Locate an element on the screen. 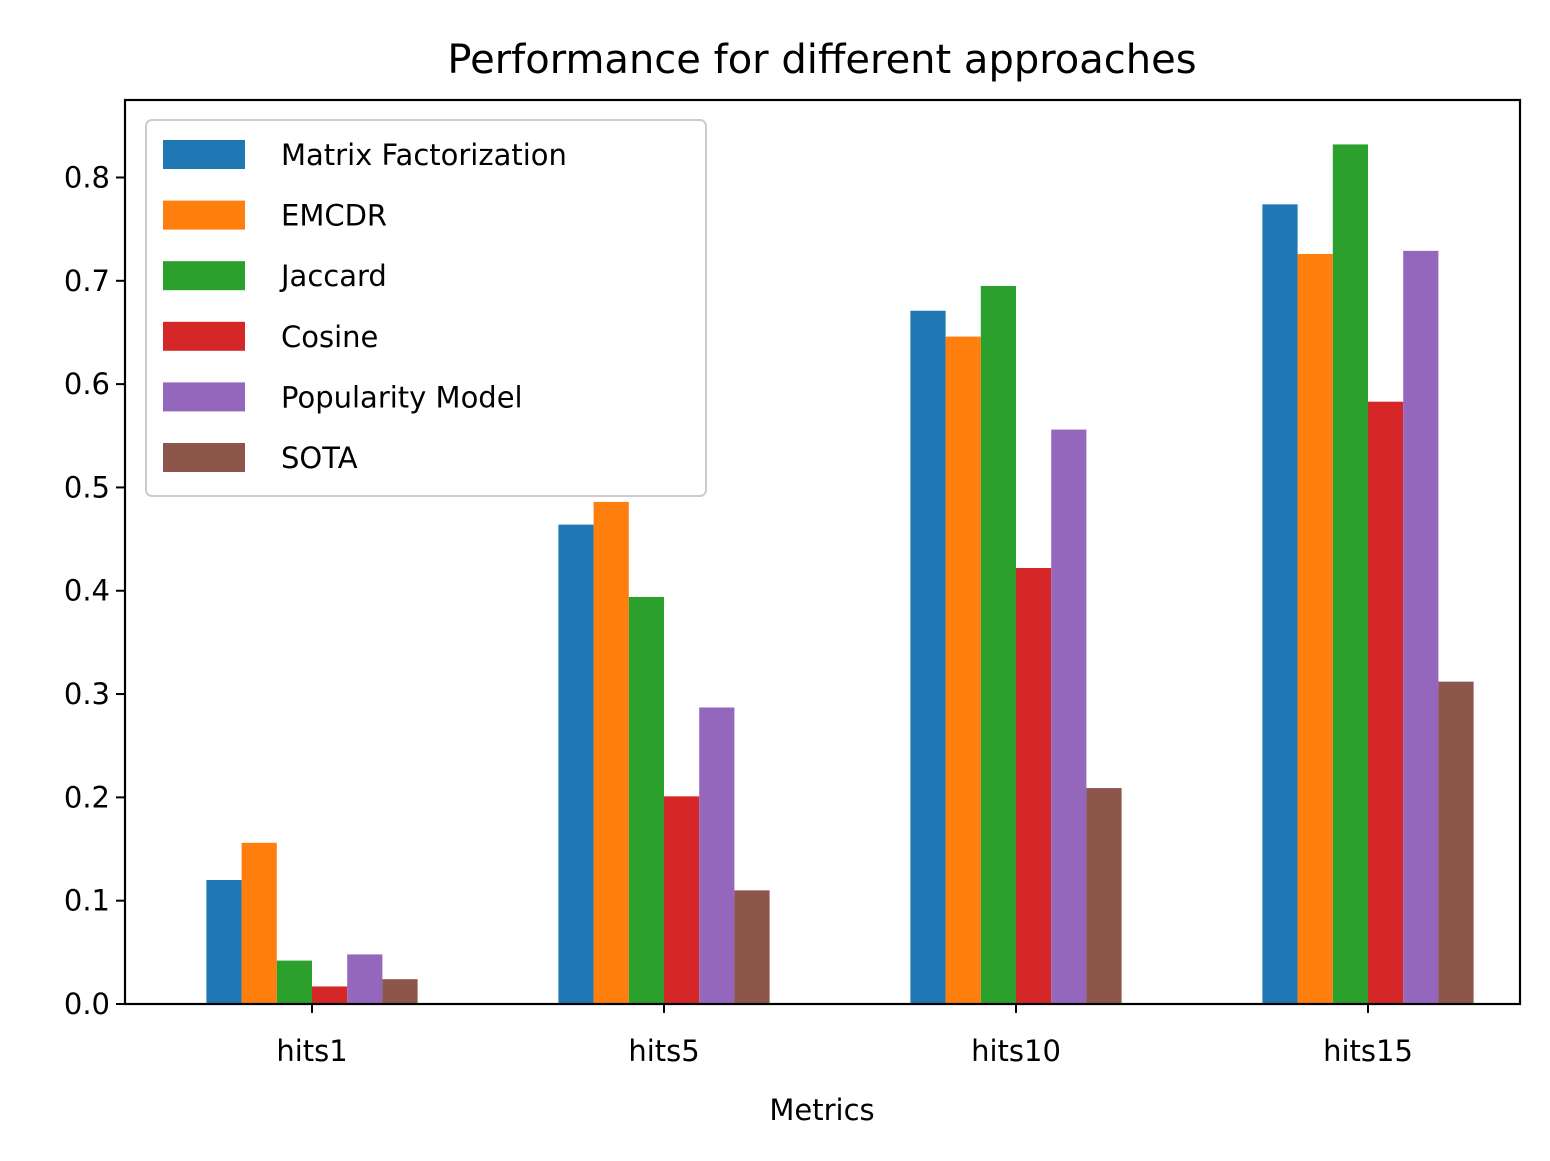 The width and height of the screenshot is (1550, 1161). bar-emcdr-hits10 is located at coordinates (963, 670).